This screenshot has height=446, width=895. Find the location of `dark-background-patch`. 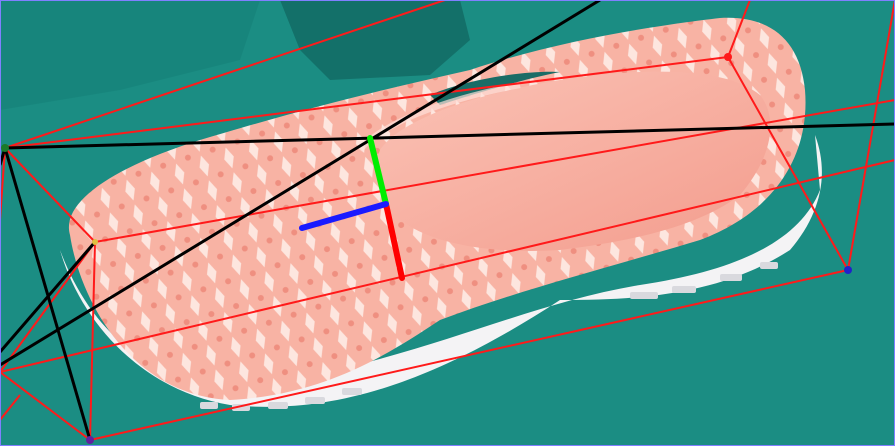

dark-background-patch is located at coordinates (375, 40).